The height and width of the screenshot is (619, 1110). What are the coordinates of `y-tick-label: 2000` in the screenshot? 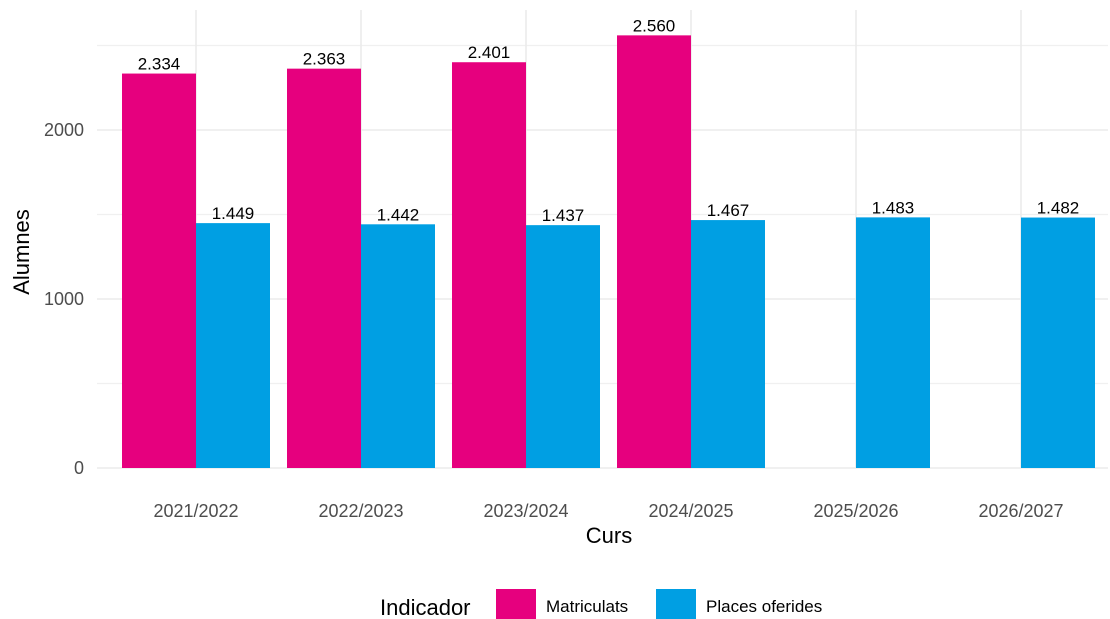 It's located at (64, 130).